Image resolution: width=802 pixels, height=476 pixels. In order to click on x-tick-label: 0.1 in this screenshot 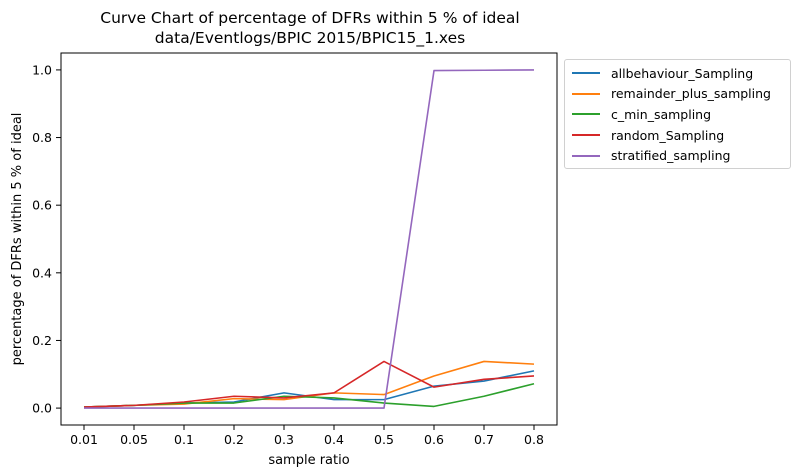, I will do `click(184, 439)`.